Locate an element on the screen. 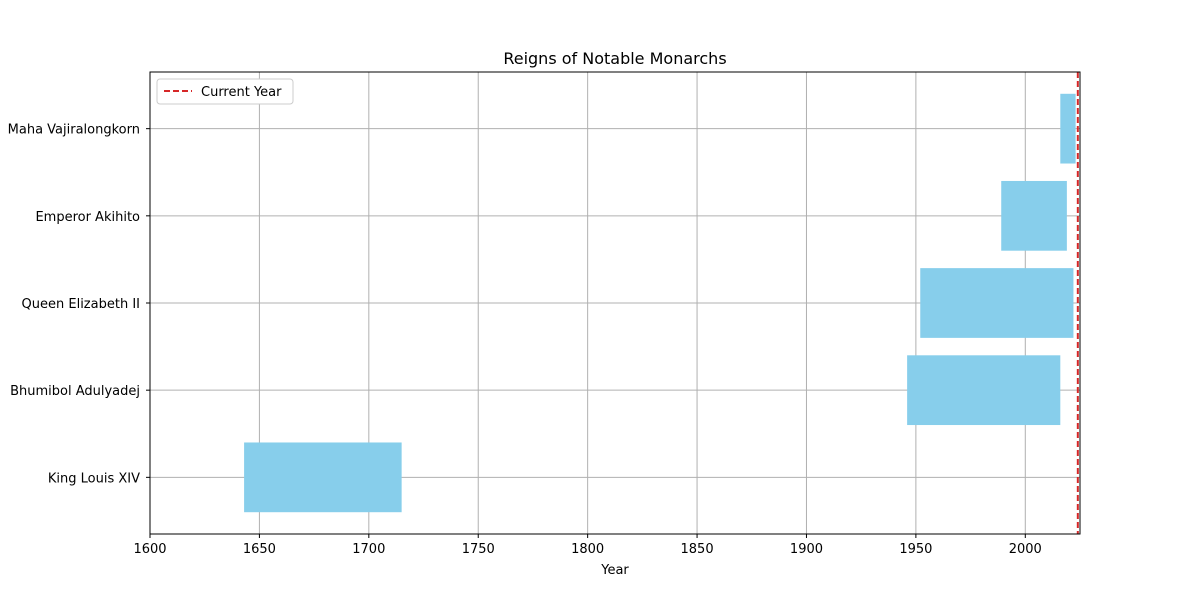 Image resolution: width=1200 pixels, height=600 pixels. legend-entry-current-year: Current Year is located at coordinates (241, 92).